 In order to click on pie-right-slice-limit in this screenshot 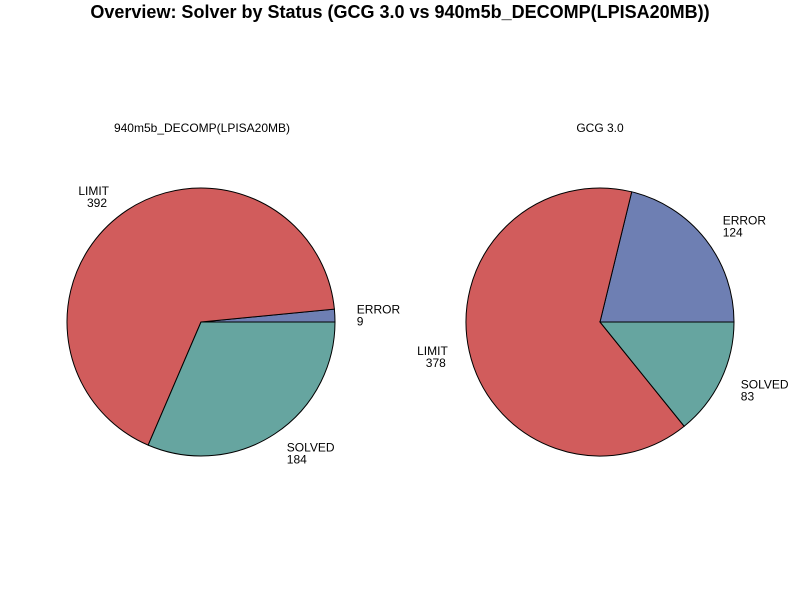, I will do `click(575, 322)`.